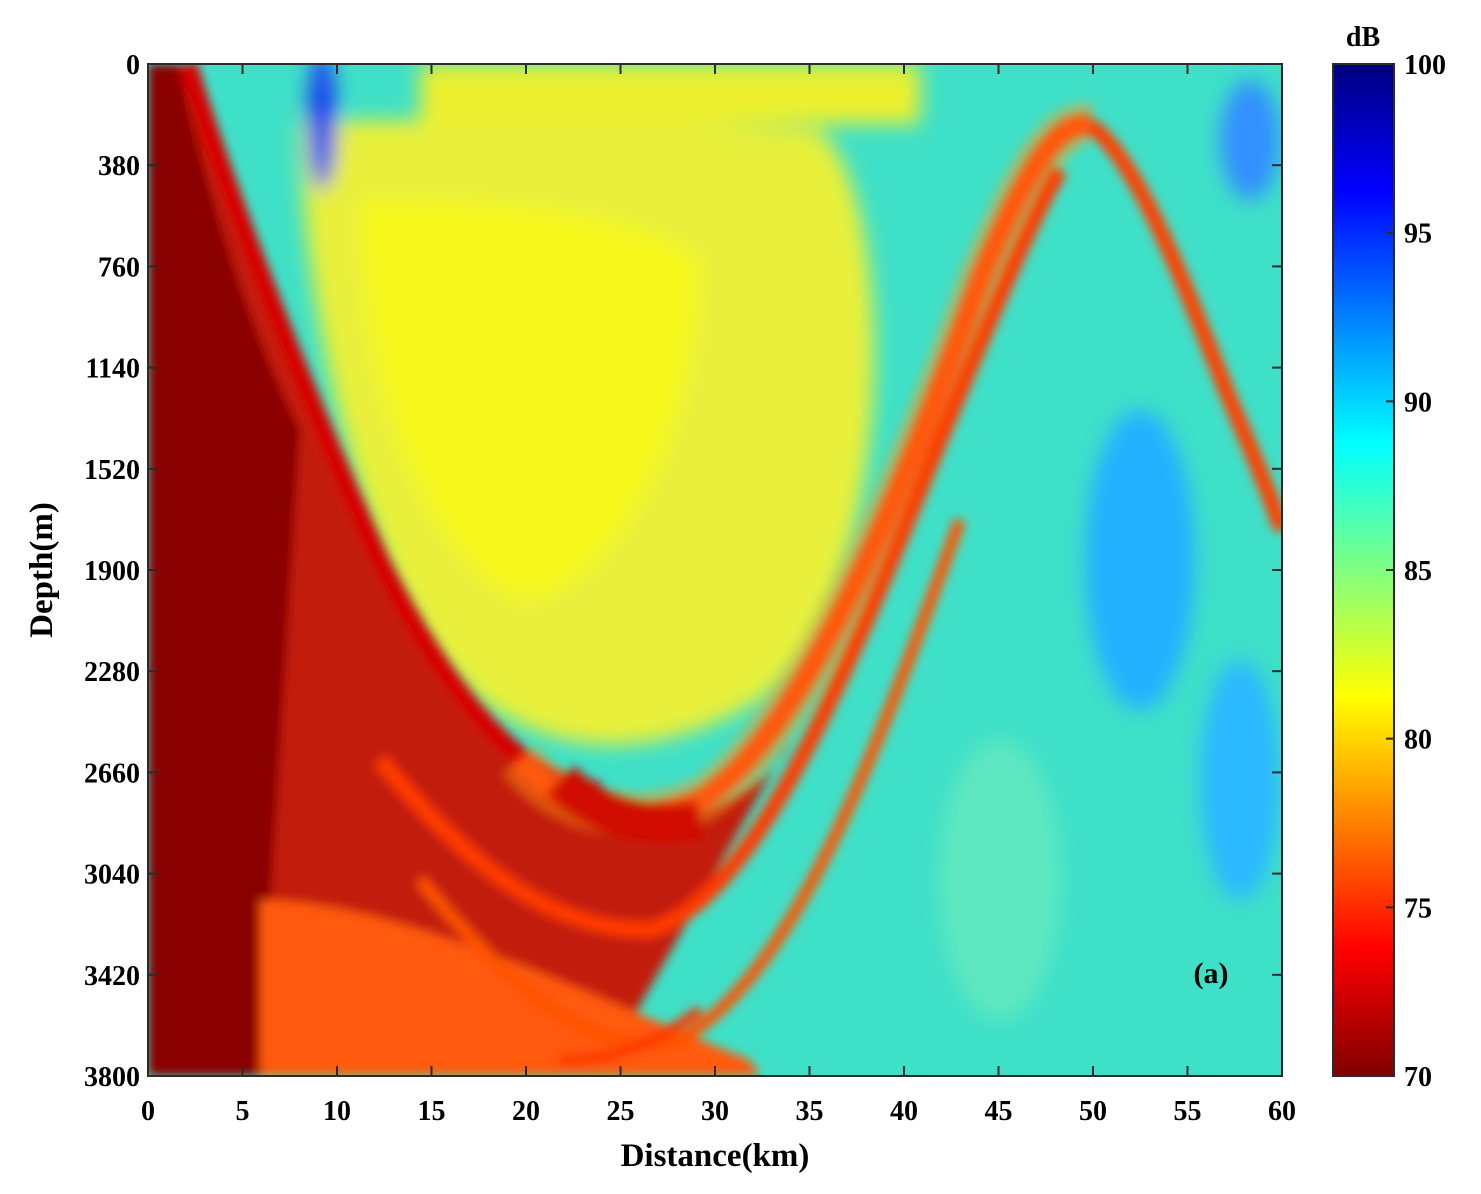  What do you see at coordinates (112, 773) in the screenshot?
I see `y-tick-label: 2660` at bounding box center [112, 773].